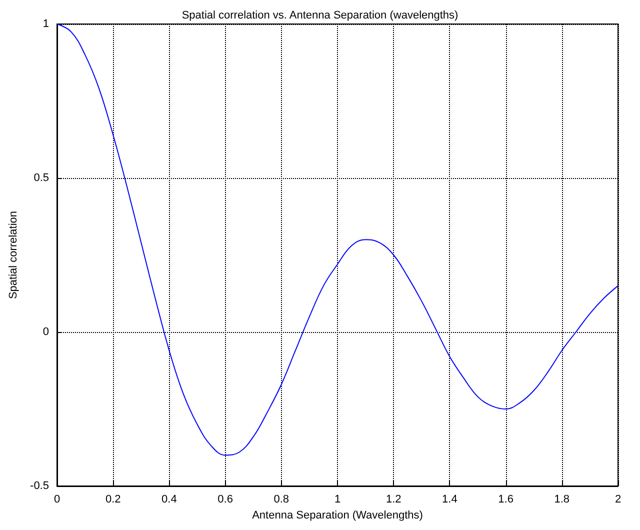  Describe the element at coordinates (337, 500) in the screenshot. I see `x-tick-label: 1` at that location.